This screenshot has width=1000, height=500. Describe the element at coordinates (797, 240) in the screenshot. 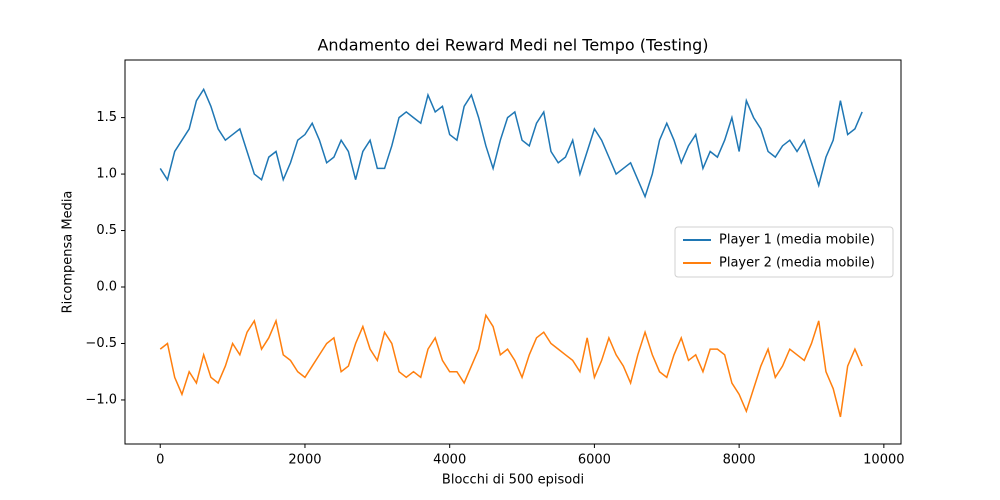

I see `legend-label: Player 1 (media mobile)` at that location.